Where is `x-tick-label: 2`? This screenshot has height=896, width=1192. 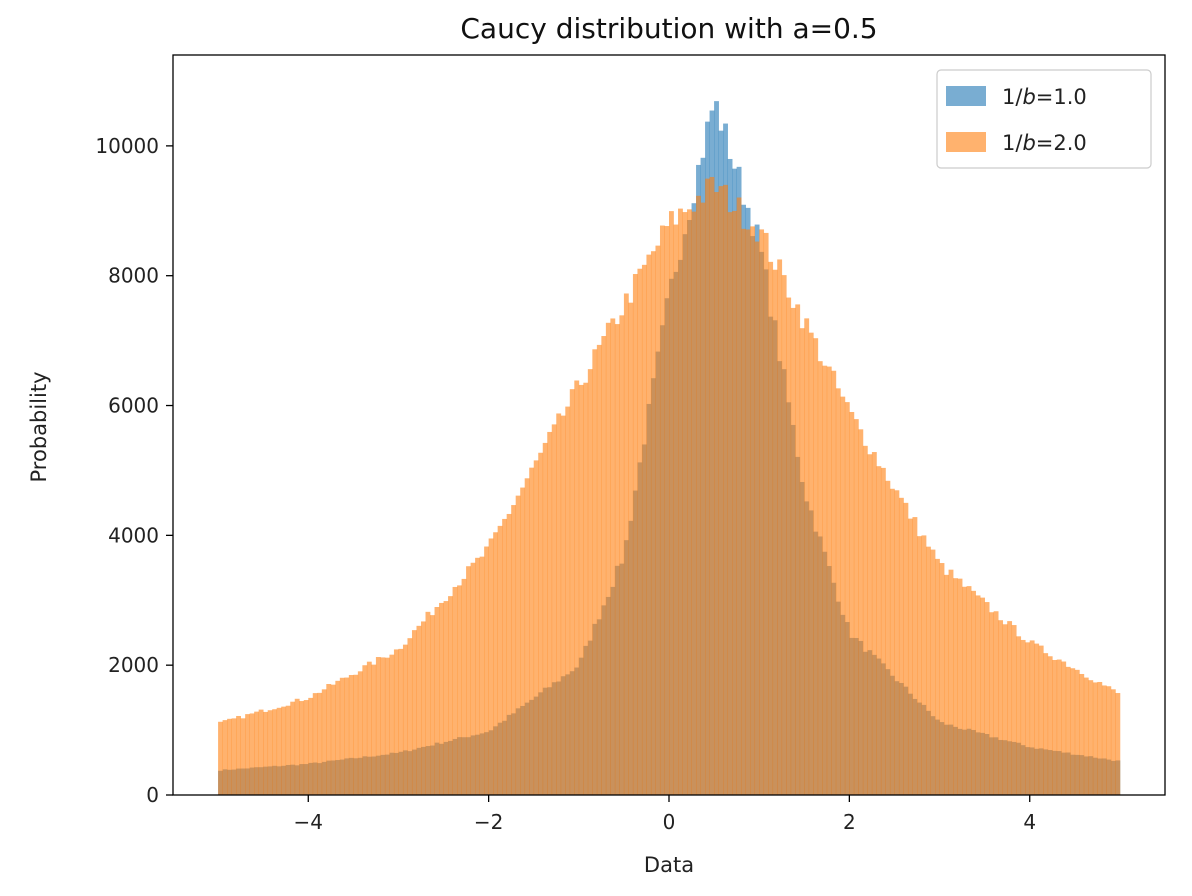
x-tick-label: 2 is located at coordinates (849, 822).